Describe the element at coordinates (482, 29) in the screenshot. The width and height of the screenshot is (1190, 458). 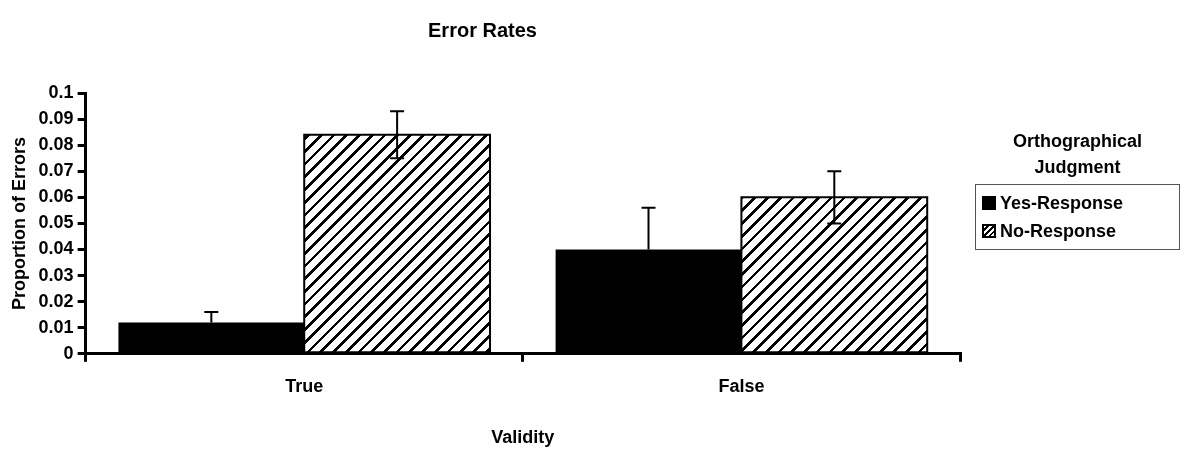
I see `chart-title: Error Rates` at that location.